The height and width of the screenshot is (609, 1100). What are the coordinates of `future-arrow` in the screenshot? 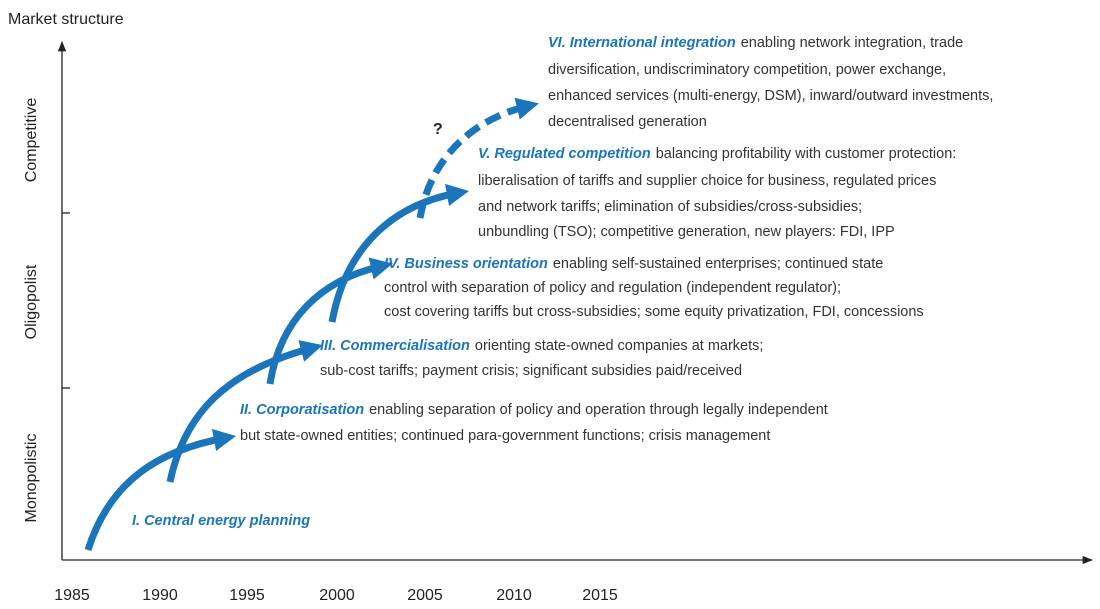 It's located at (477, 158).